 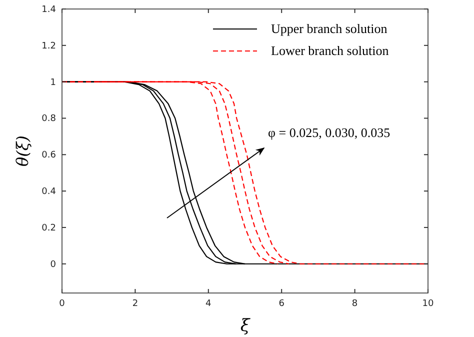 I want to click on x-tick-label: 10, so click(x=428, y=304).